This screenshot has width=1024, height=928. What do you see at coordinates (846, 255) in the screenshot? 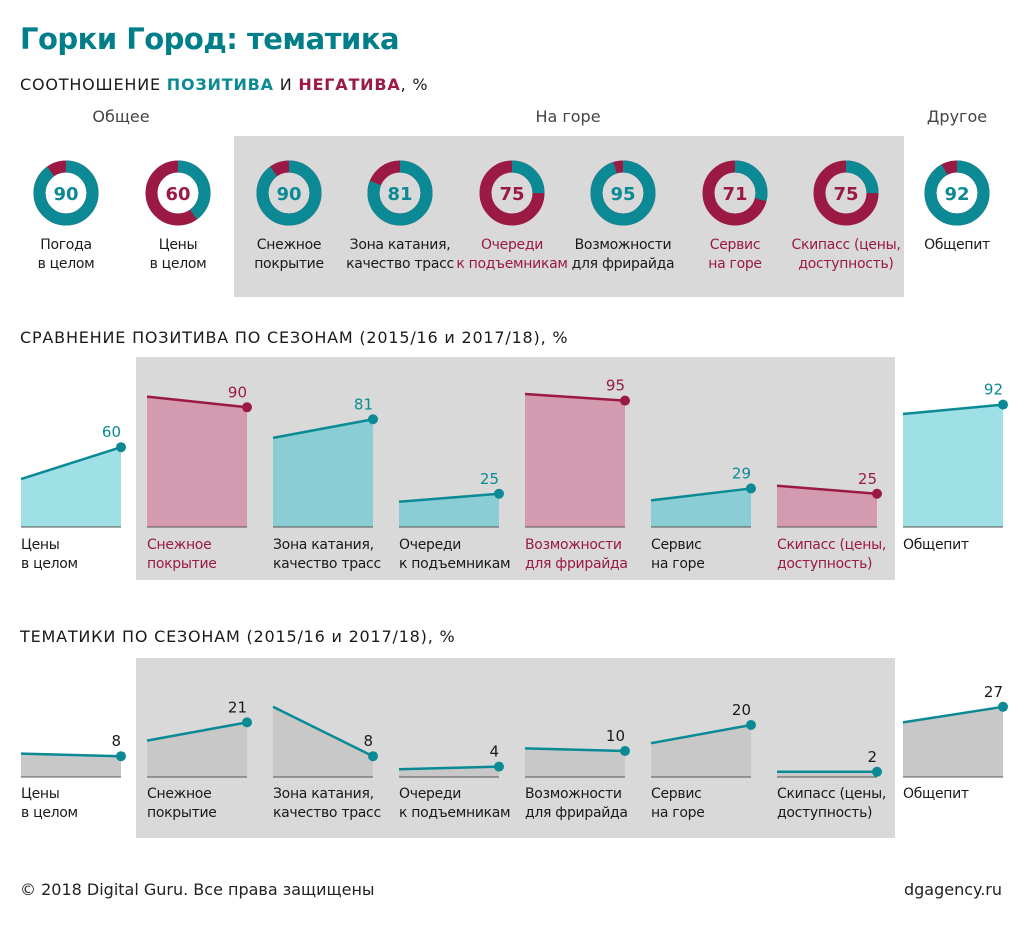
I see `donut-label: Скипасс (цены, доступность)` at bounding box center [846, 255].